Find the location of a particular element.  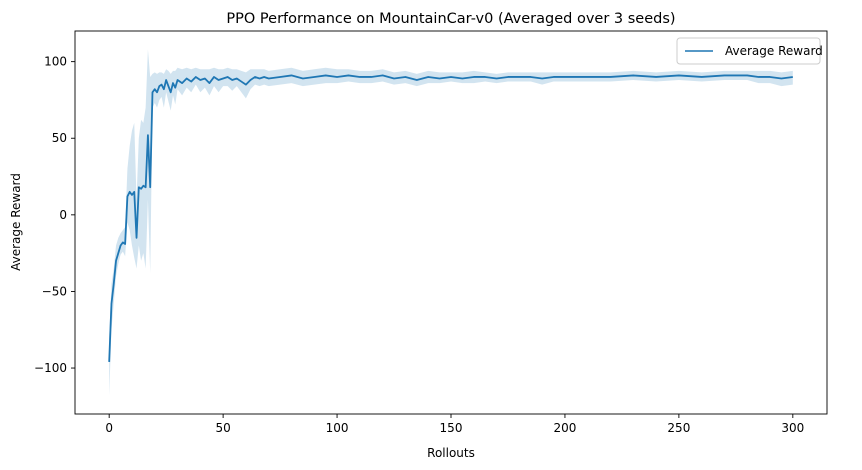

y-axis-label: Average Reward is located at coordinates (16, 222).